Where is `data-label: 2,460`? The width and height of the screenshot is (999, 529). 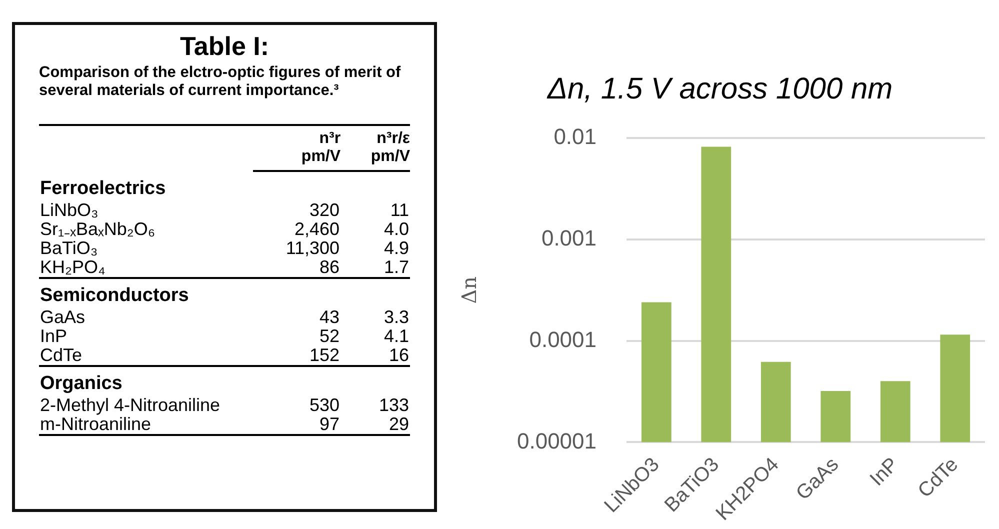 data-label: 2,460 is located at coordinates (317, 229).